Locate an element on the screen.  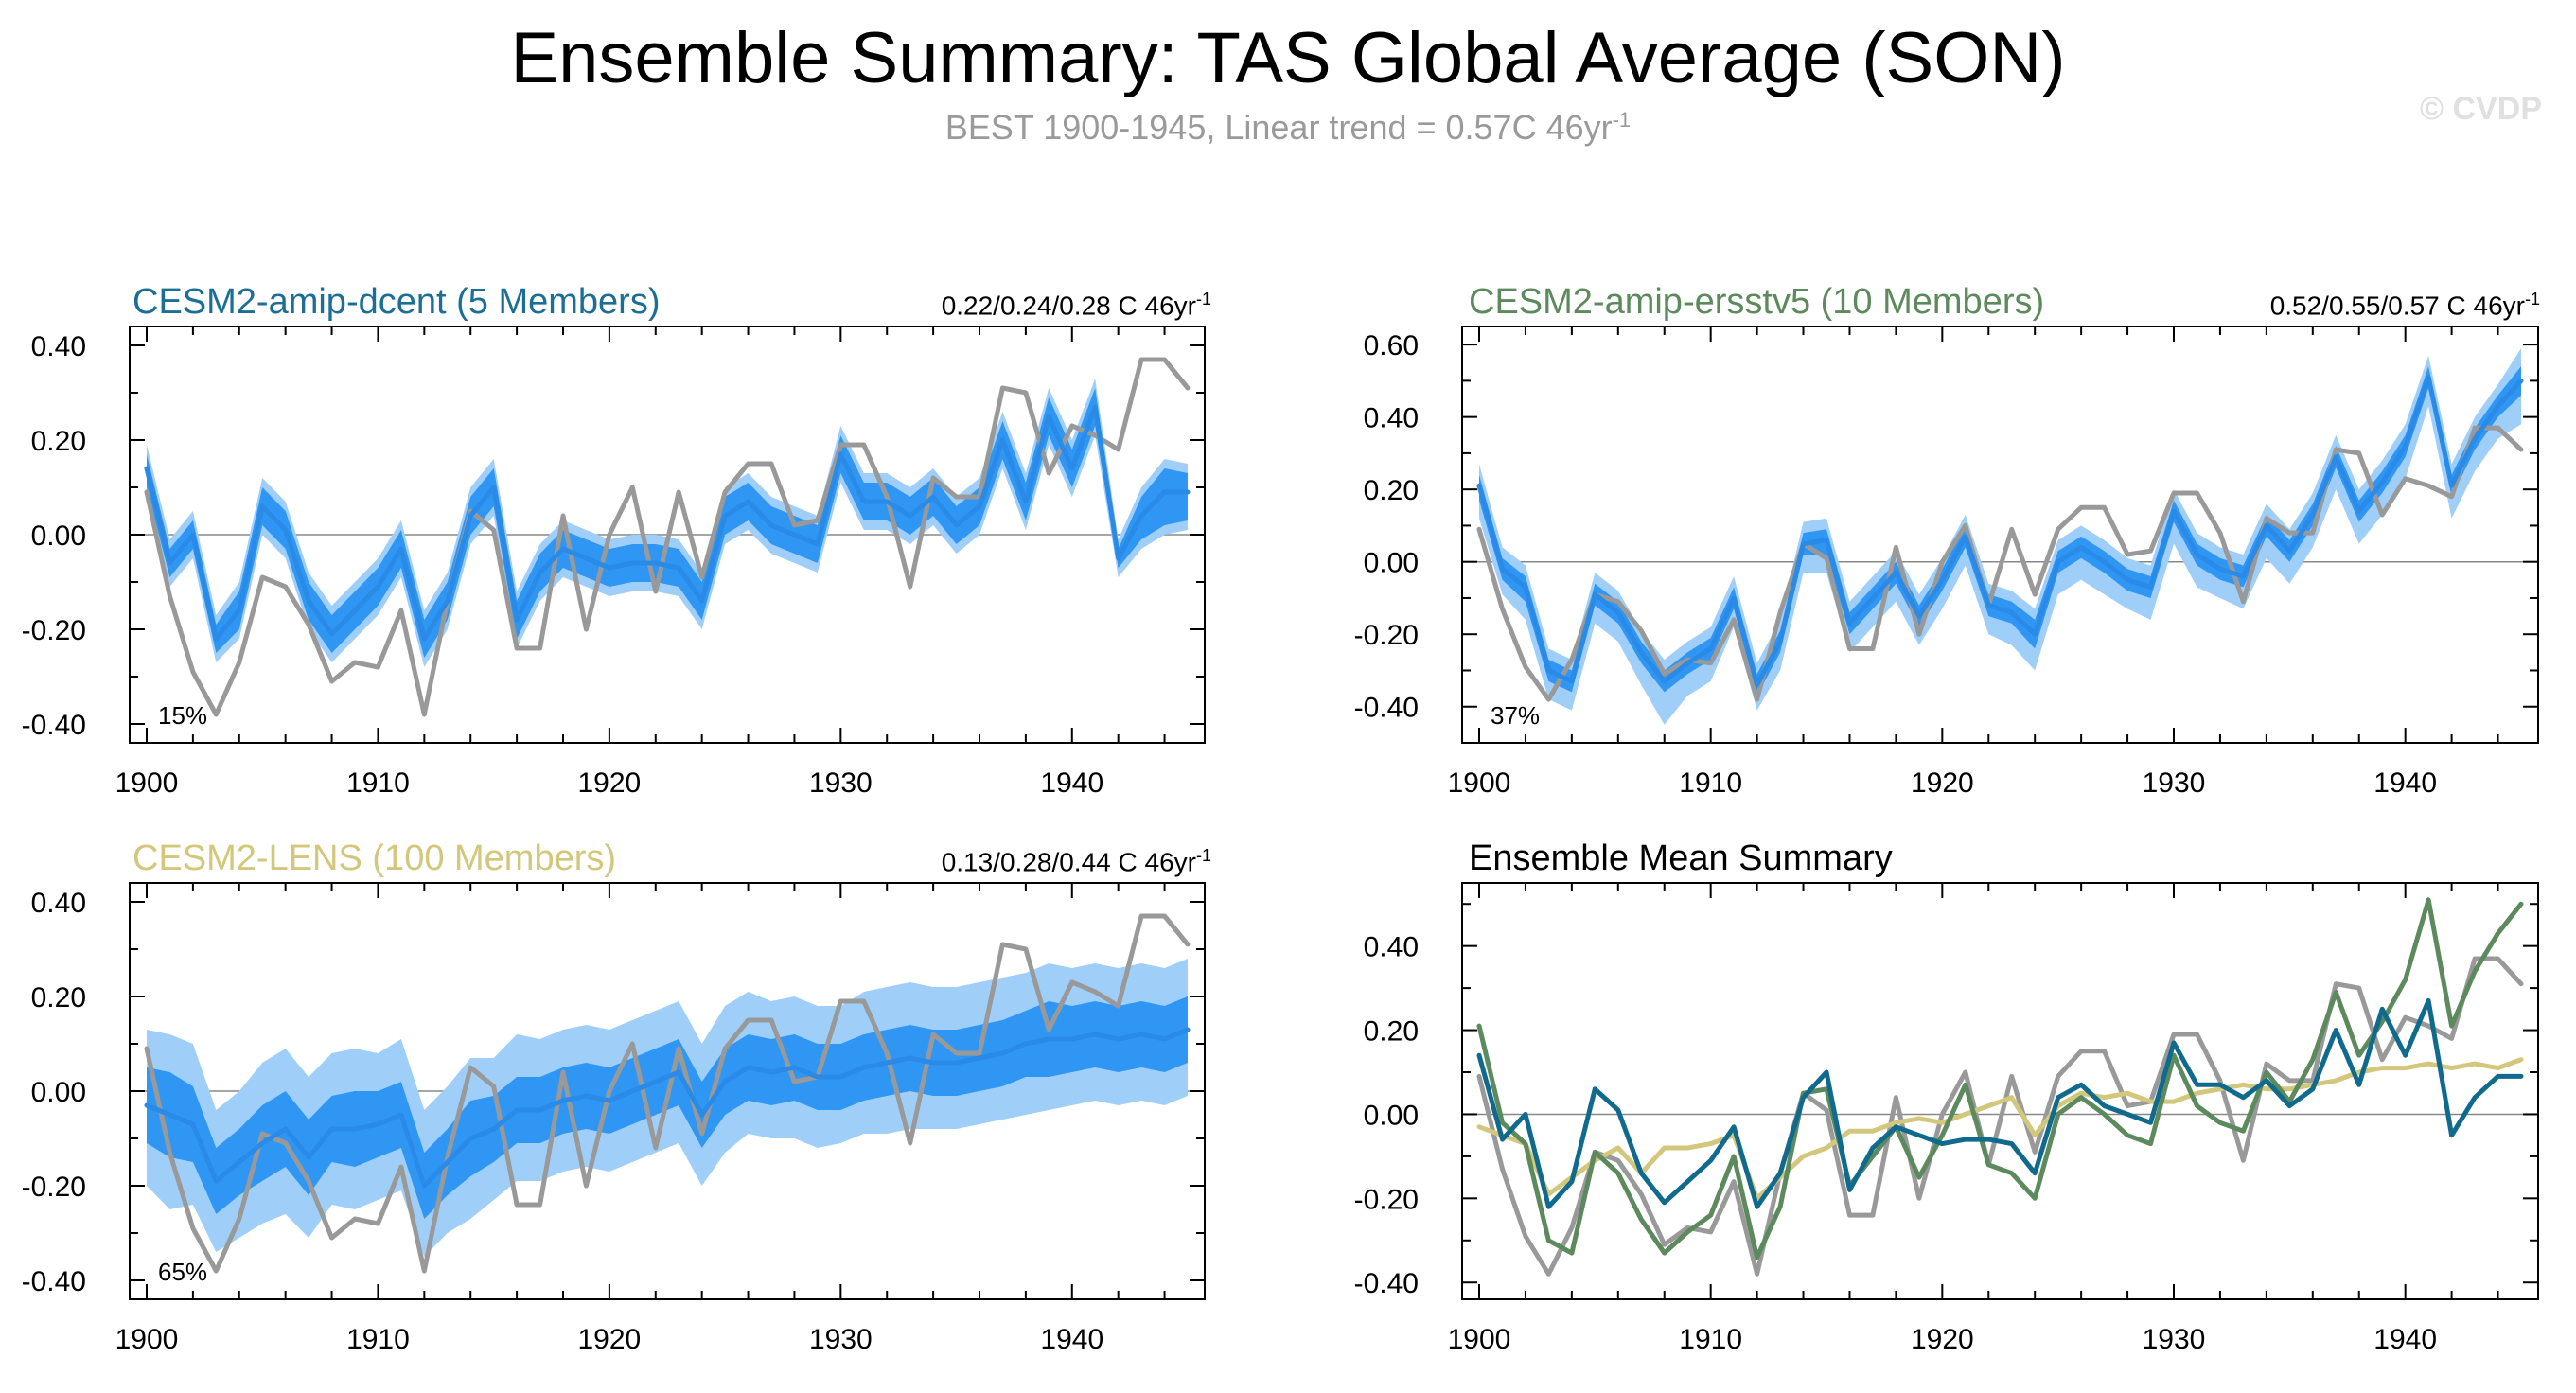
series-line-lens is located at coordinates (2000, 1129).